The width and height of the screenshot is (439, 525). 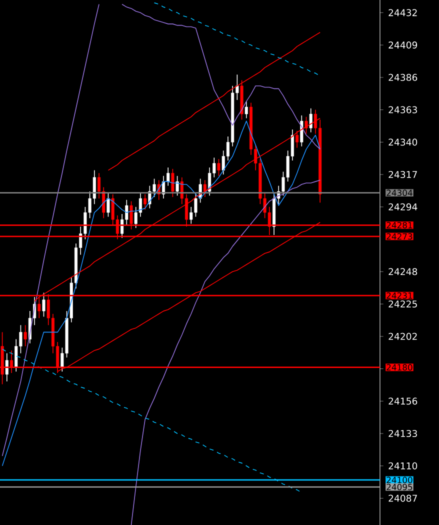 What do you see at coordinates (403, 466) in the screenshot?
I see `y-tick-label: 24110` at bounding box center [403, 466].